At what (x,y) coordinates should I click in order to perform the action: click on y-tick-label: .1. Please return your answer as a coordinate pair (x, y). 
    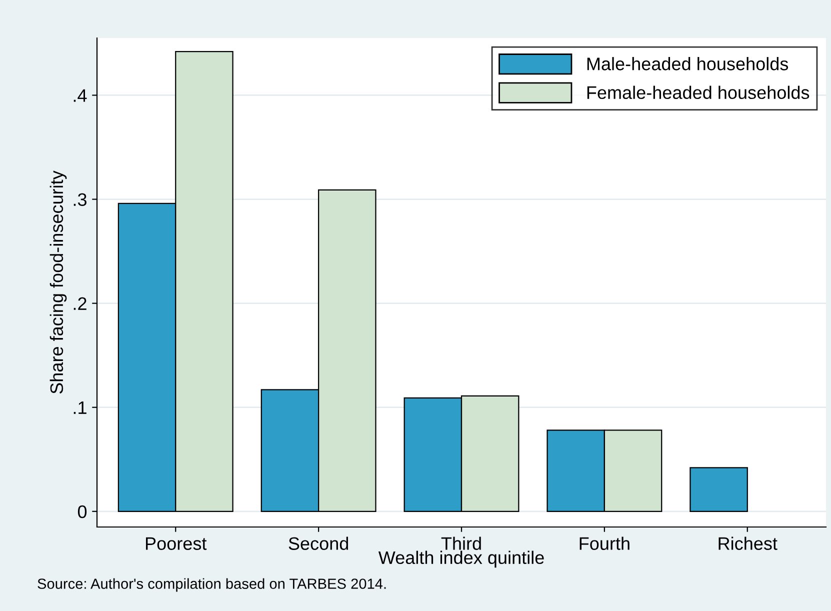
    Looking at the image, I should click on (80, 407).